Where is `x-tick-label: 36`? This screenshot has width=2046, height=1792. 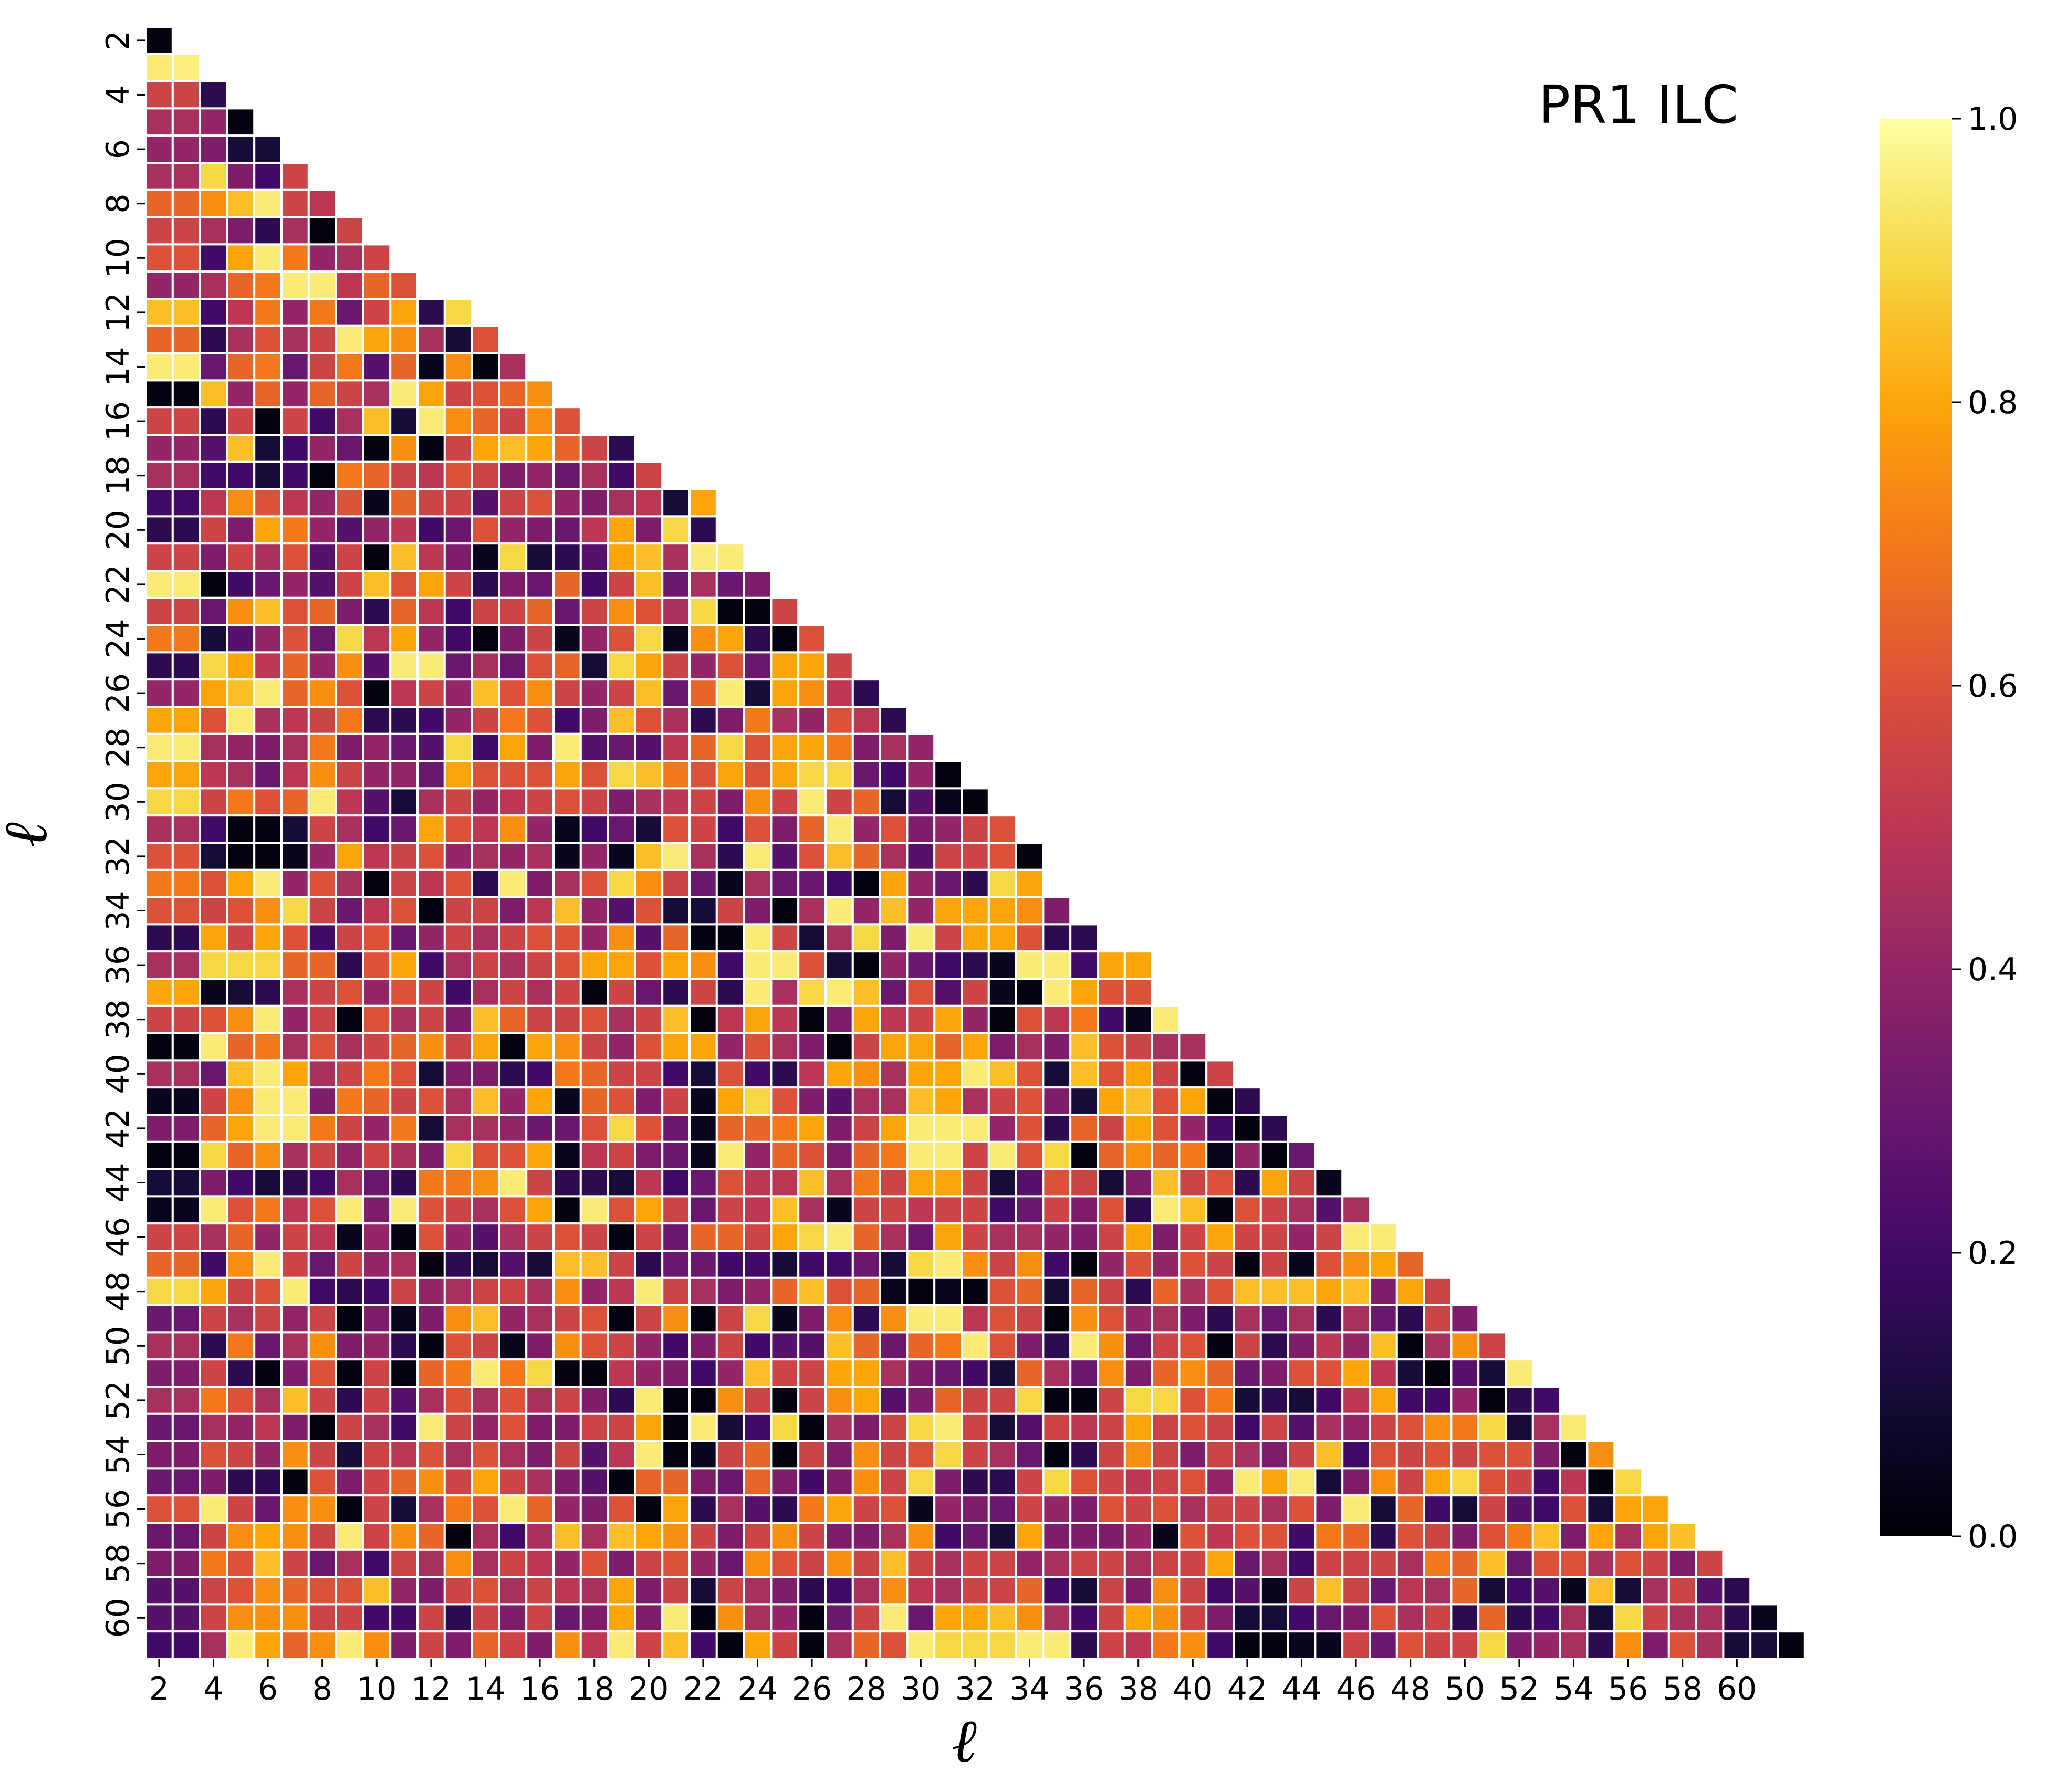
x-tick-label: 36 is located at coordinates (1084, 1689).